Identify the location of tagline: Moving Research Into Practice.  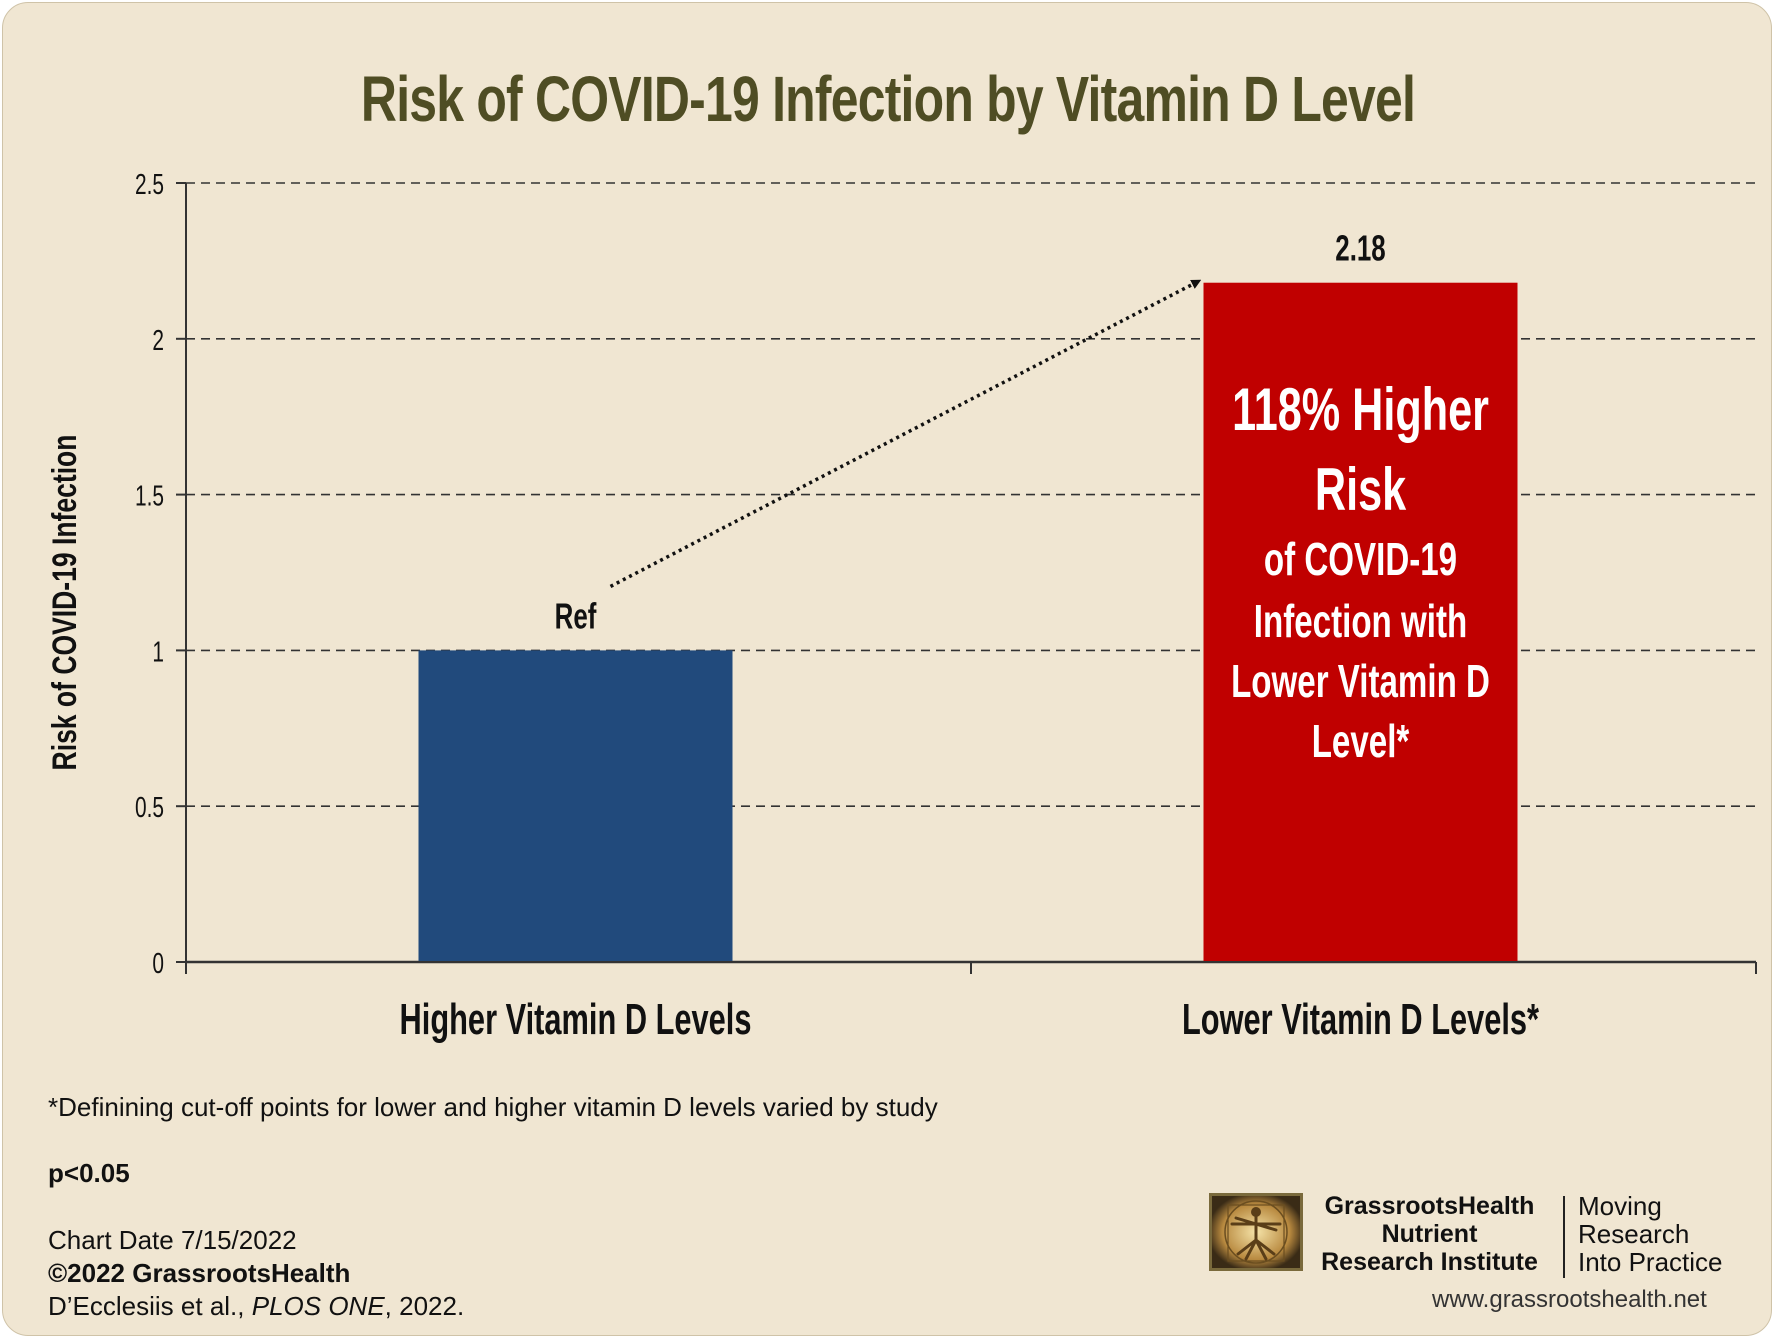
(1650, 1234).